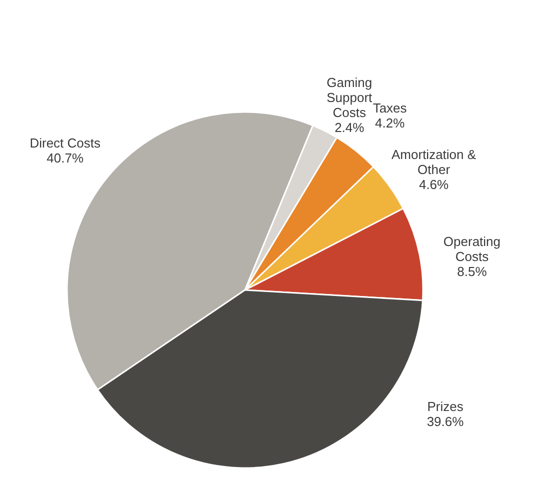  Describe the element at coordinates (349, 97) in the screenshot. I see `slice-label: Gaming Support Costs` at that location.